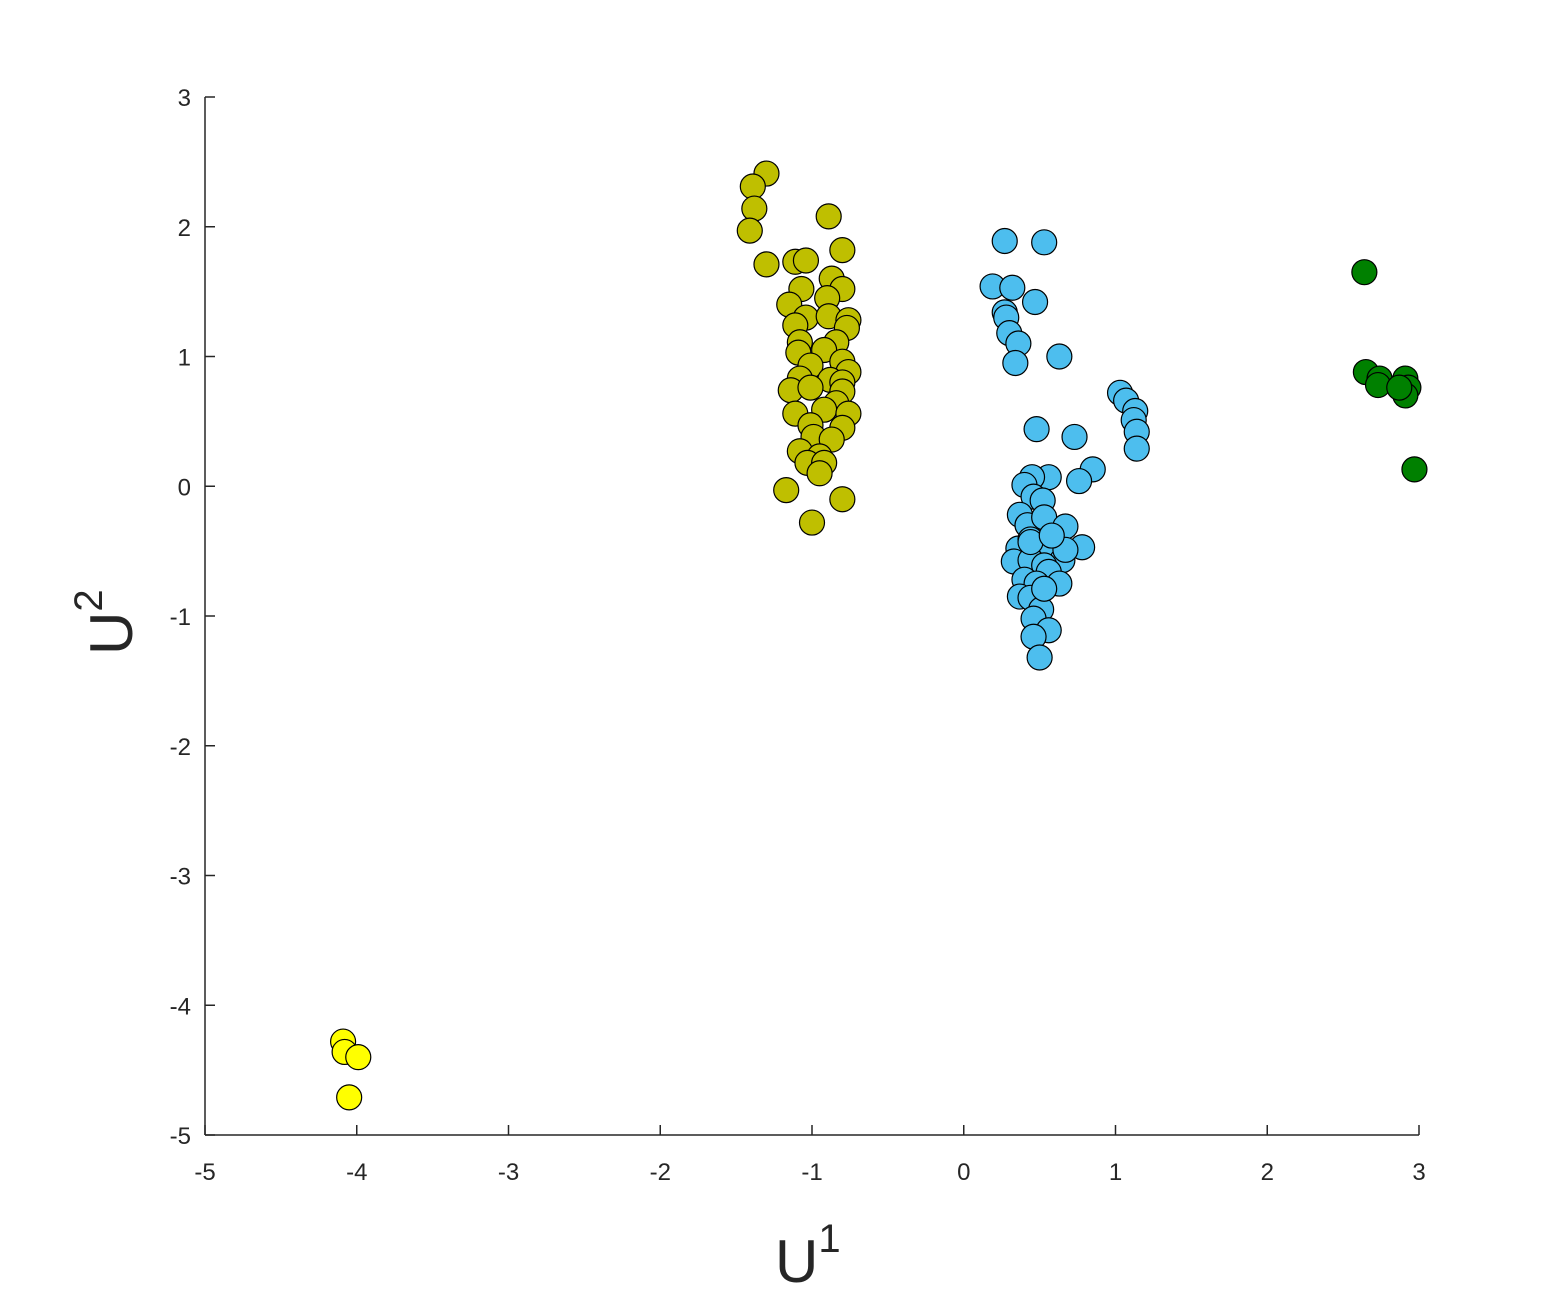 The height and width of the screenshot is (1301, 1568). I want to click on x-tick-label: 0, so click(963, 1172).